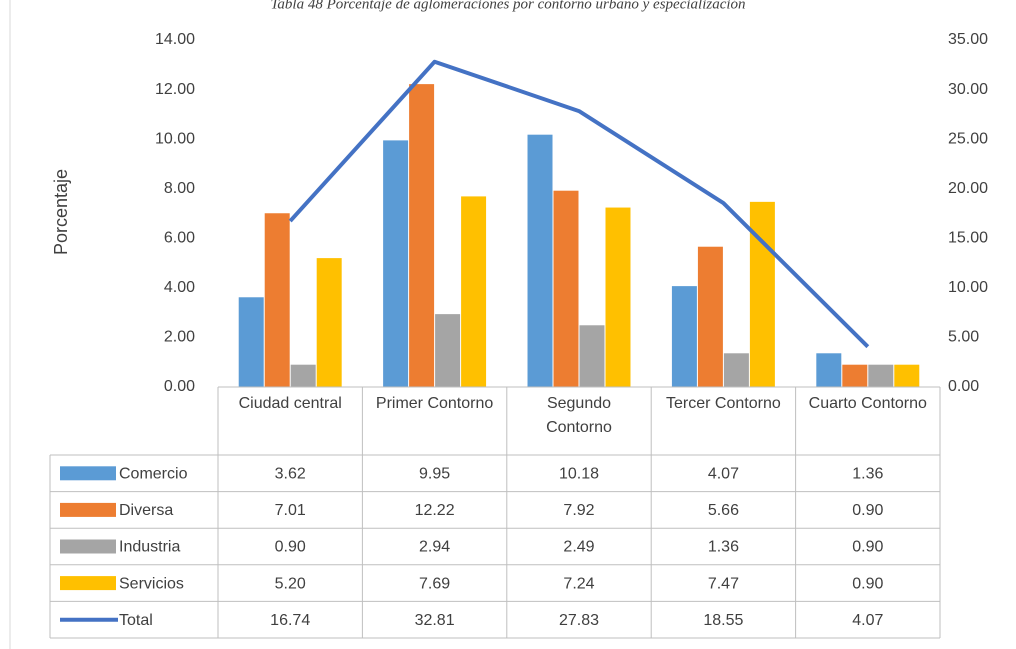  What do you see at coordinates (290, 474) in the screenshot?
I see `table-value: 3.62` at bounding box center [290, 474].